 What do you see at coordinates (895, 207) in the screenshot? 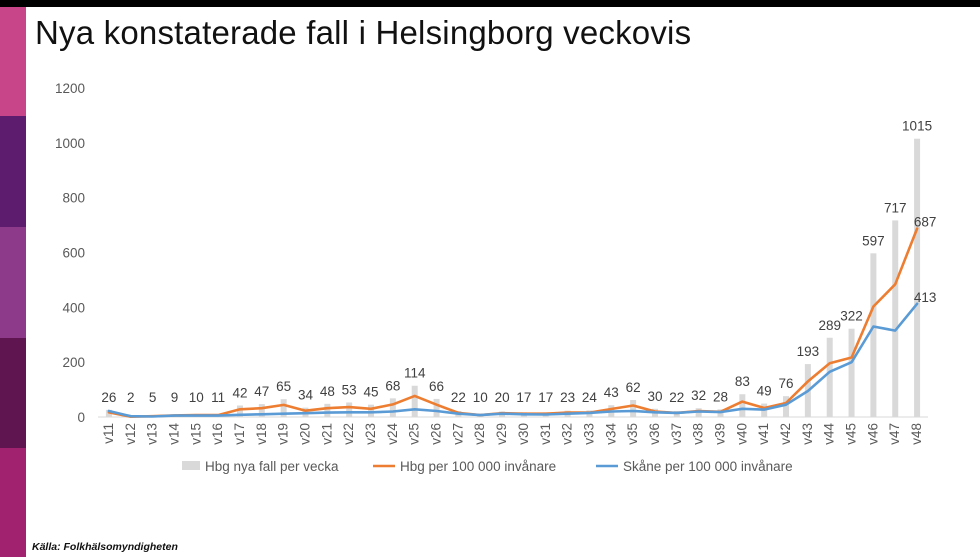
I see `bar-data-label: 717` at bounding box center [895, 207].